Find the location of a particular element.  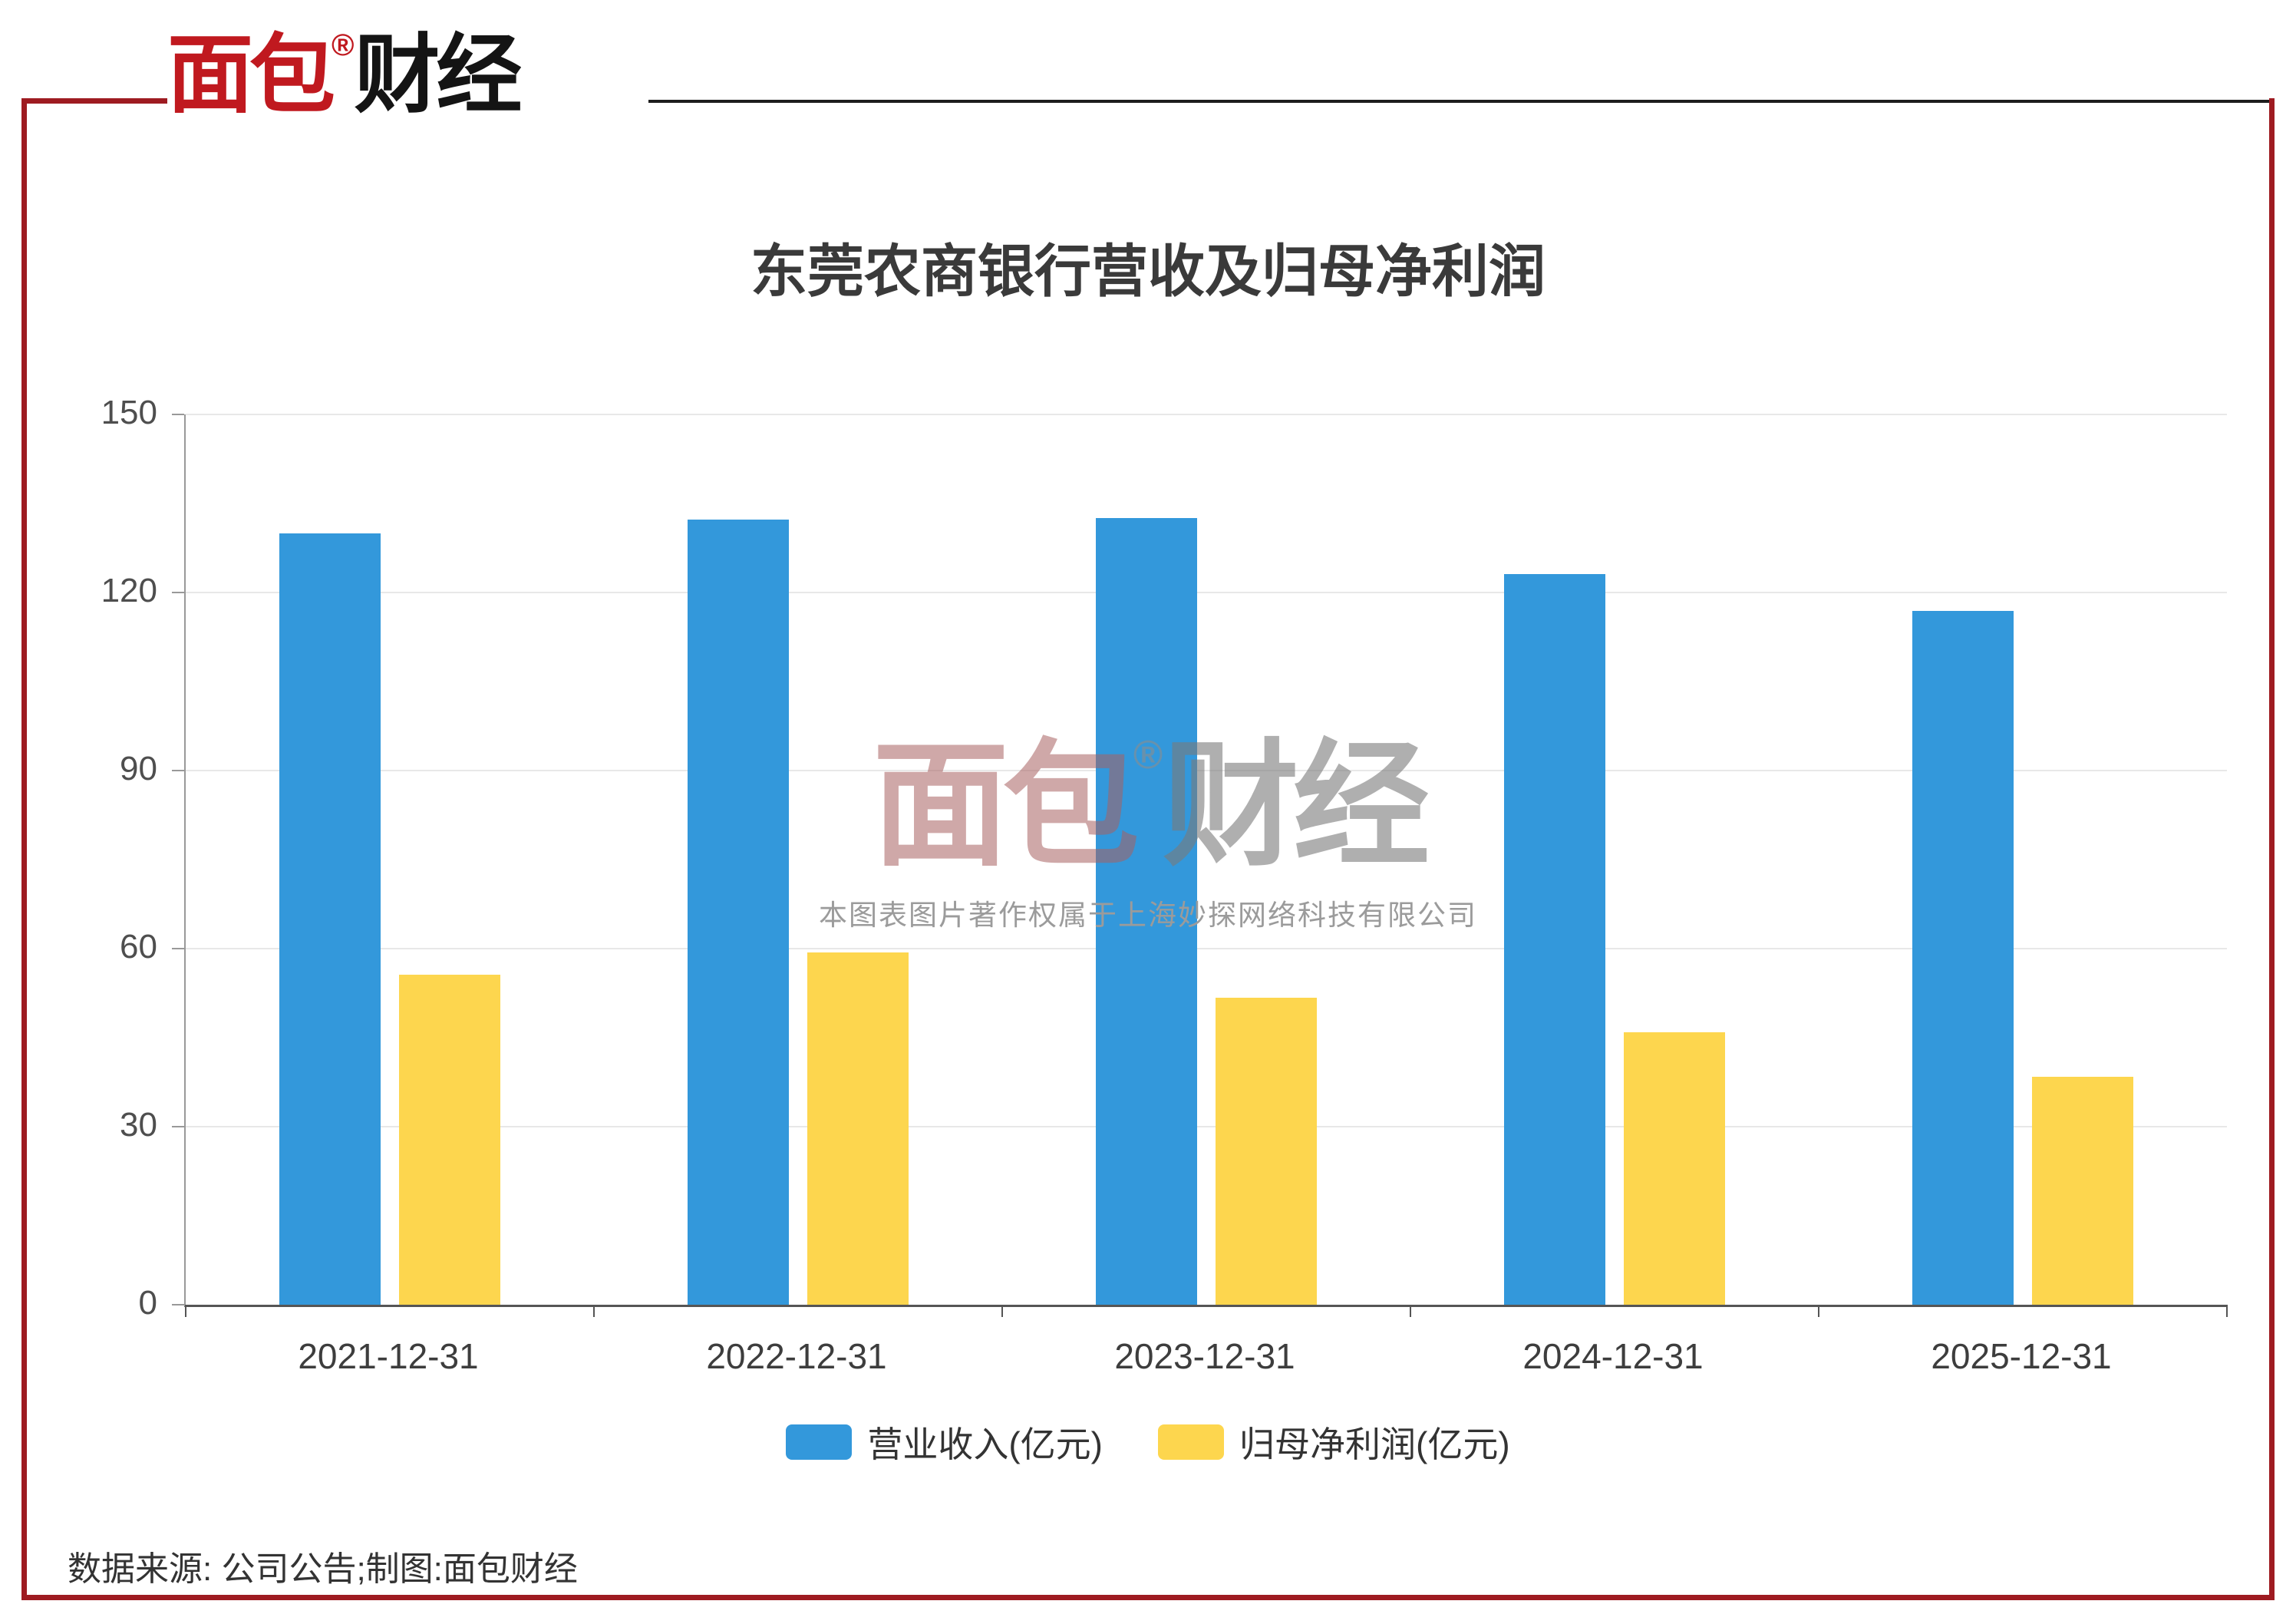

x-axis-label: 2022-12-31 is located at coordinates (796, 1356).